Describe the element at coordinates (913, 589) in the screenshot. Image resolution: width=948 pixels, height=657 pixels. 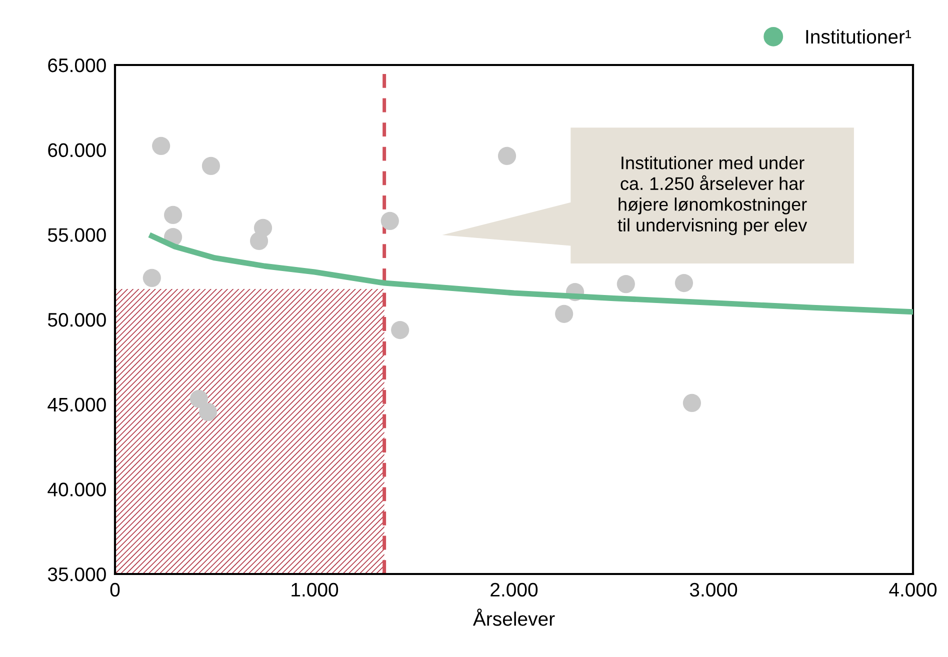
I see `x-tick-label: 4.000` at that location.